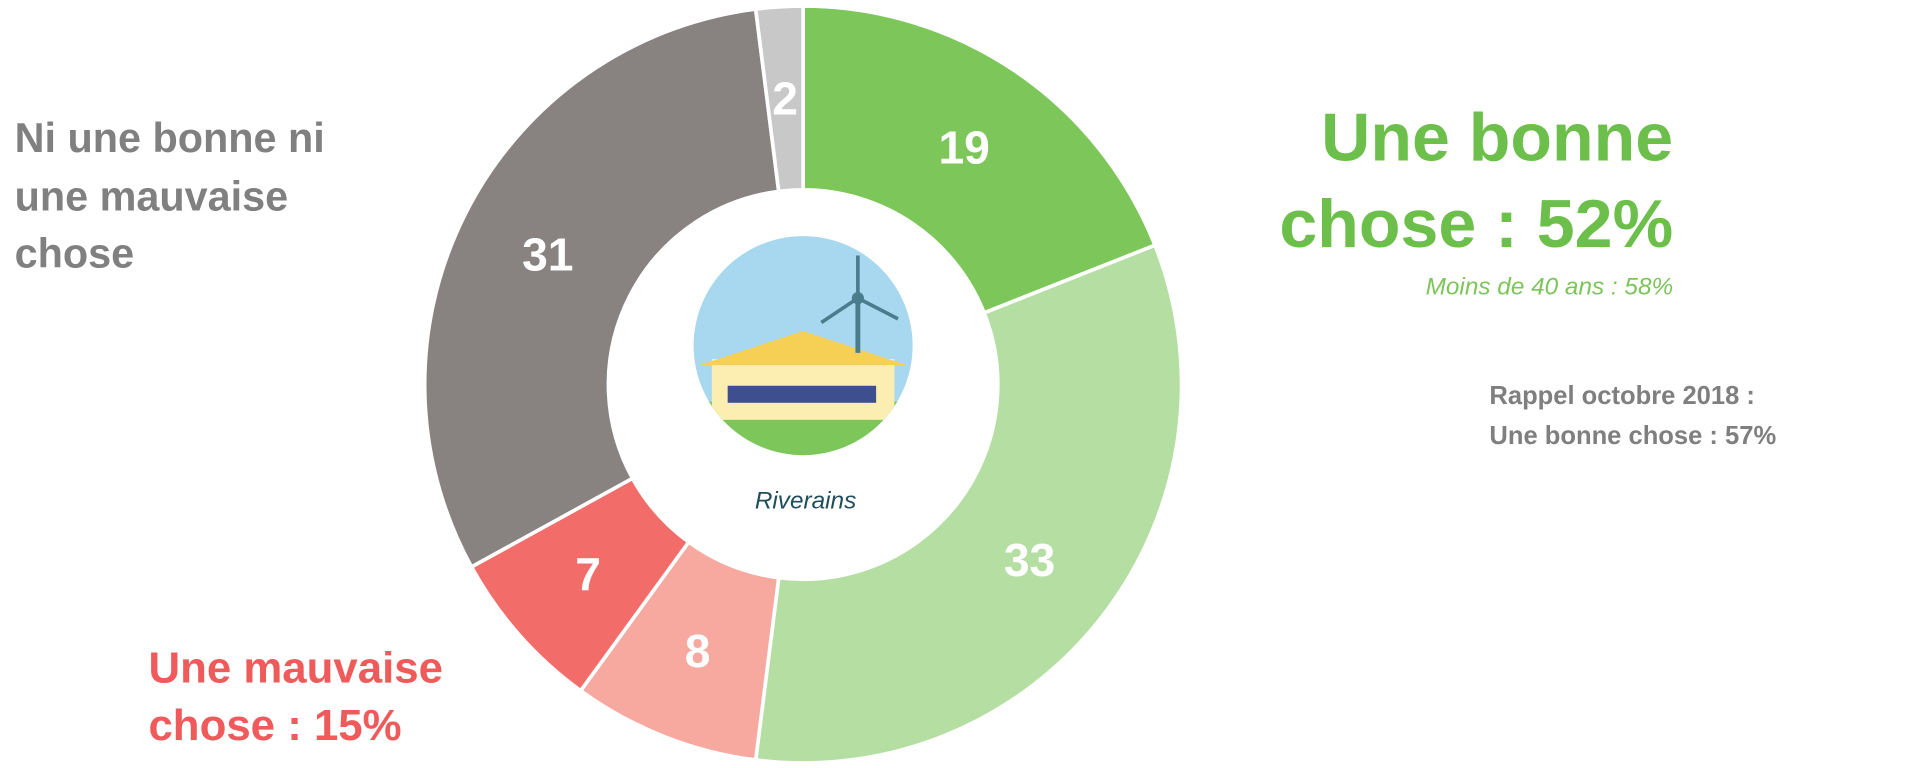 The image size is (1908, 768). Describe the element at coordinates (152, 197) in the screenshot. I see `annotation: une mauvaise` at that location.